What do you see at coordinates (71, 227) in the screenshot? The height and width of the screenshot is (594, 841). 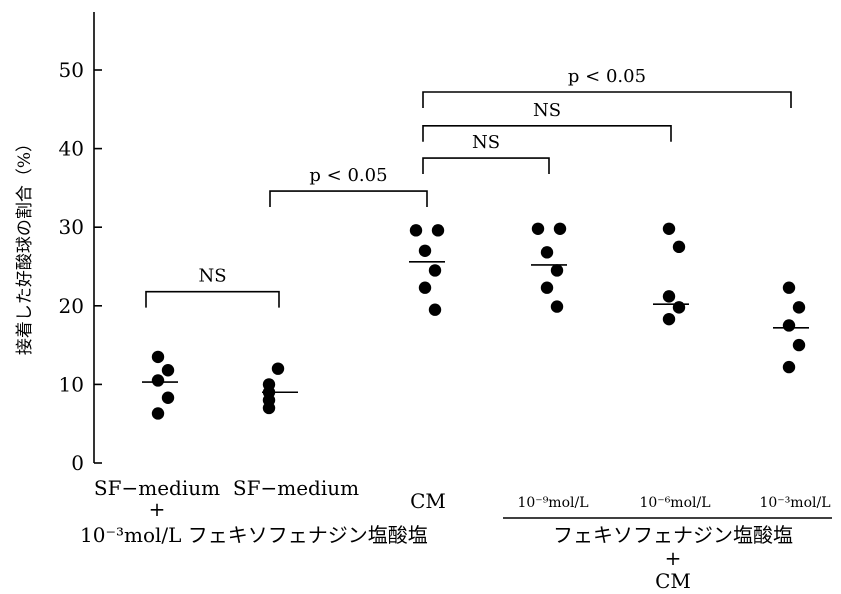 I see `y-tick-label: 30` at bounding box center [71, 227].